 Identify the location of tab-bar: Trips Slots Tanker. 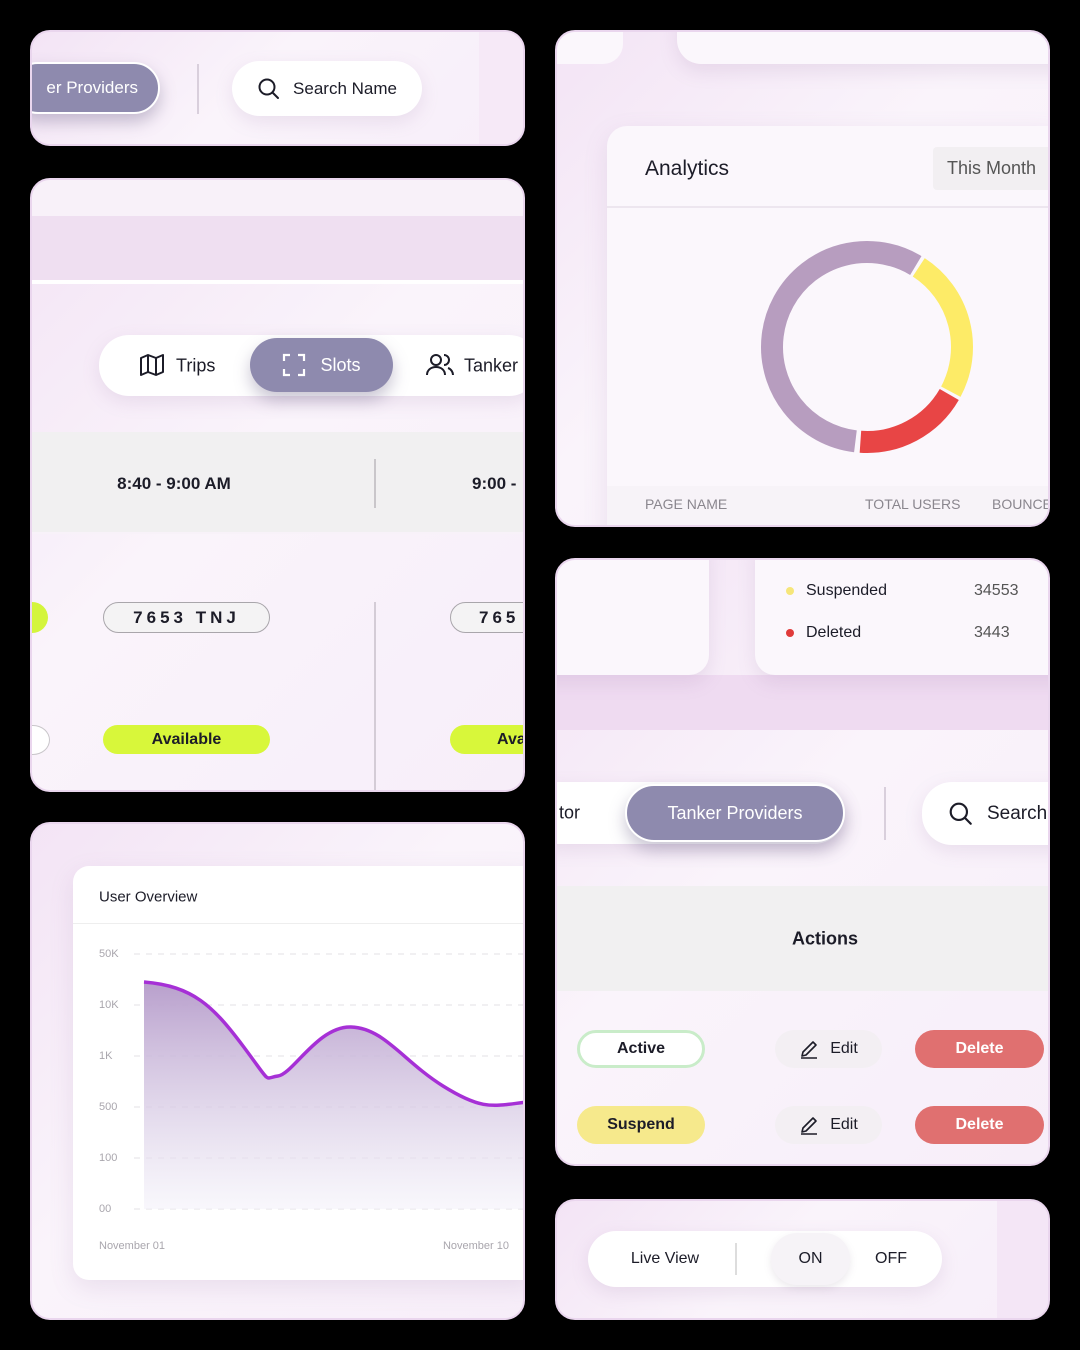
(311, 365).